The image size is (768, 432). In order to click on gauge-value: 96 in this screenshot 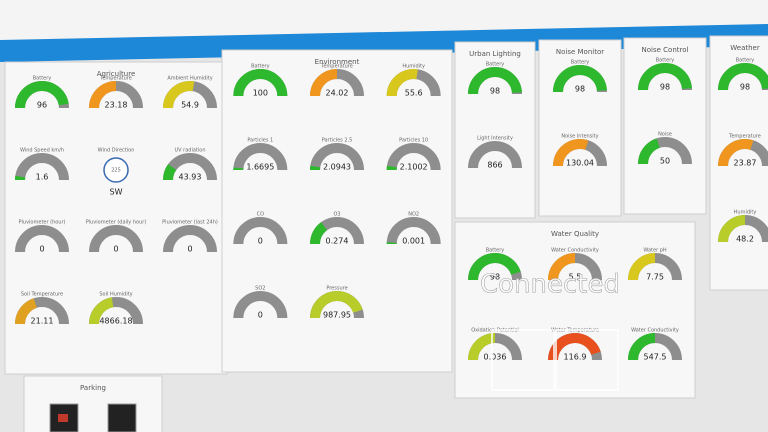, I will do `click(42, 105)`.